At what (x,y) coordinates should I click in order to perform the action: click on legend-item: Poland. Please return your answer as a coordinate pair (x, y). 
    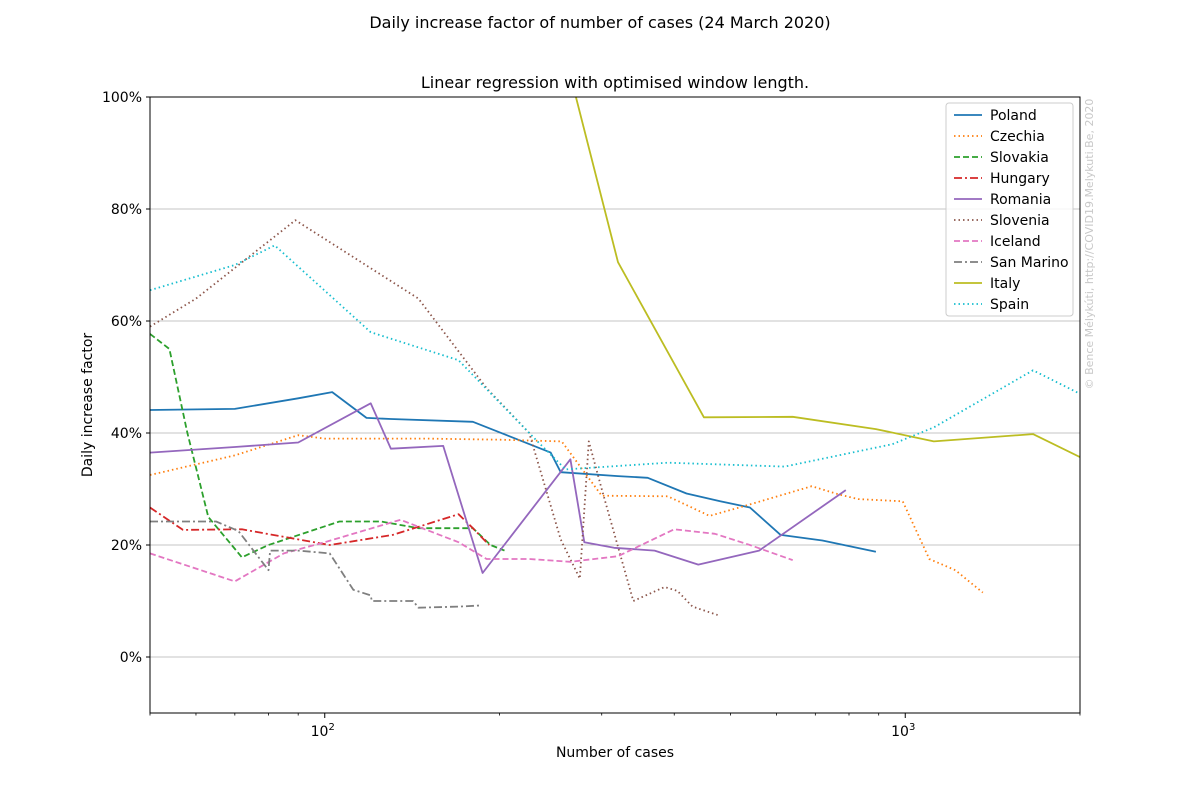
    Looking at the image, I should click on (995, 116).